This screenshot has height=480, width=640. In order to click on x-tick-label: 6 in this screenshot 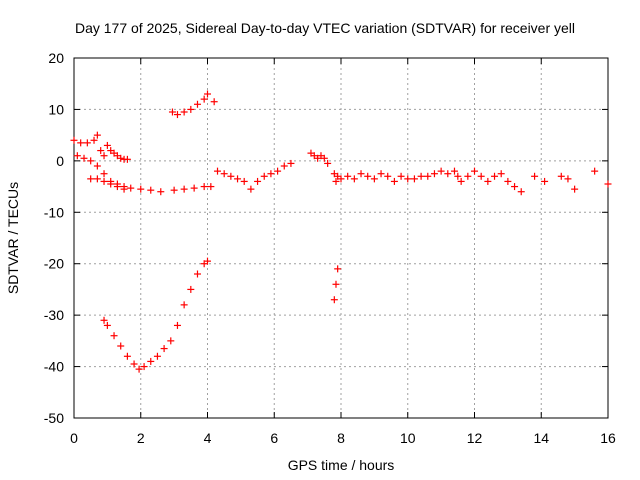, I will do `click(274, 438)`.